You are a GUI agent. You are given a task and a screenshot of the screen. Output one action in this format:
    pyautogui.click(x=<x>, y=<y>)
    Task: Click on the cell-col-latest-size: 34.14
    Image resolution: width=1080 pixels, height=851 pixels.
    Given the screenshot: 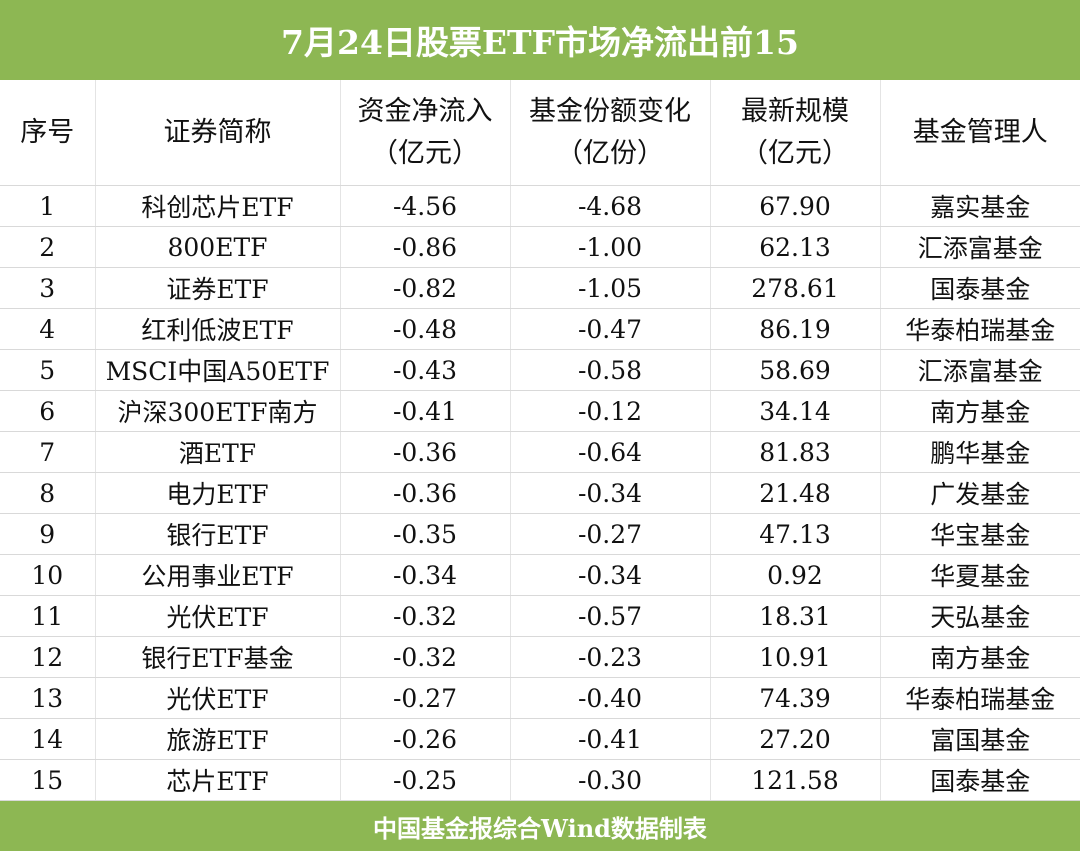 What is the action you would take?
    pyautogui.click(x=795, y=411)
    